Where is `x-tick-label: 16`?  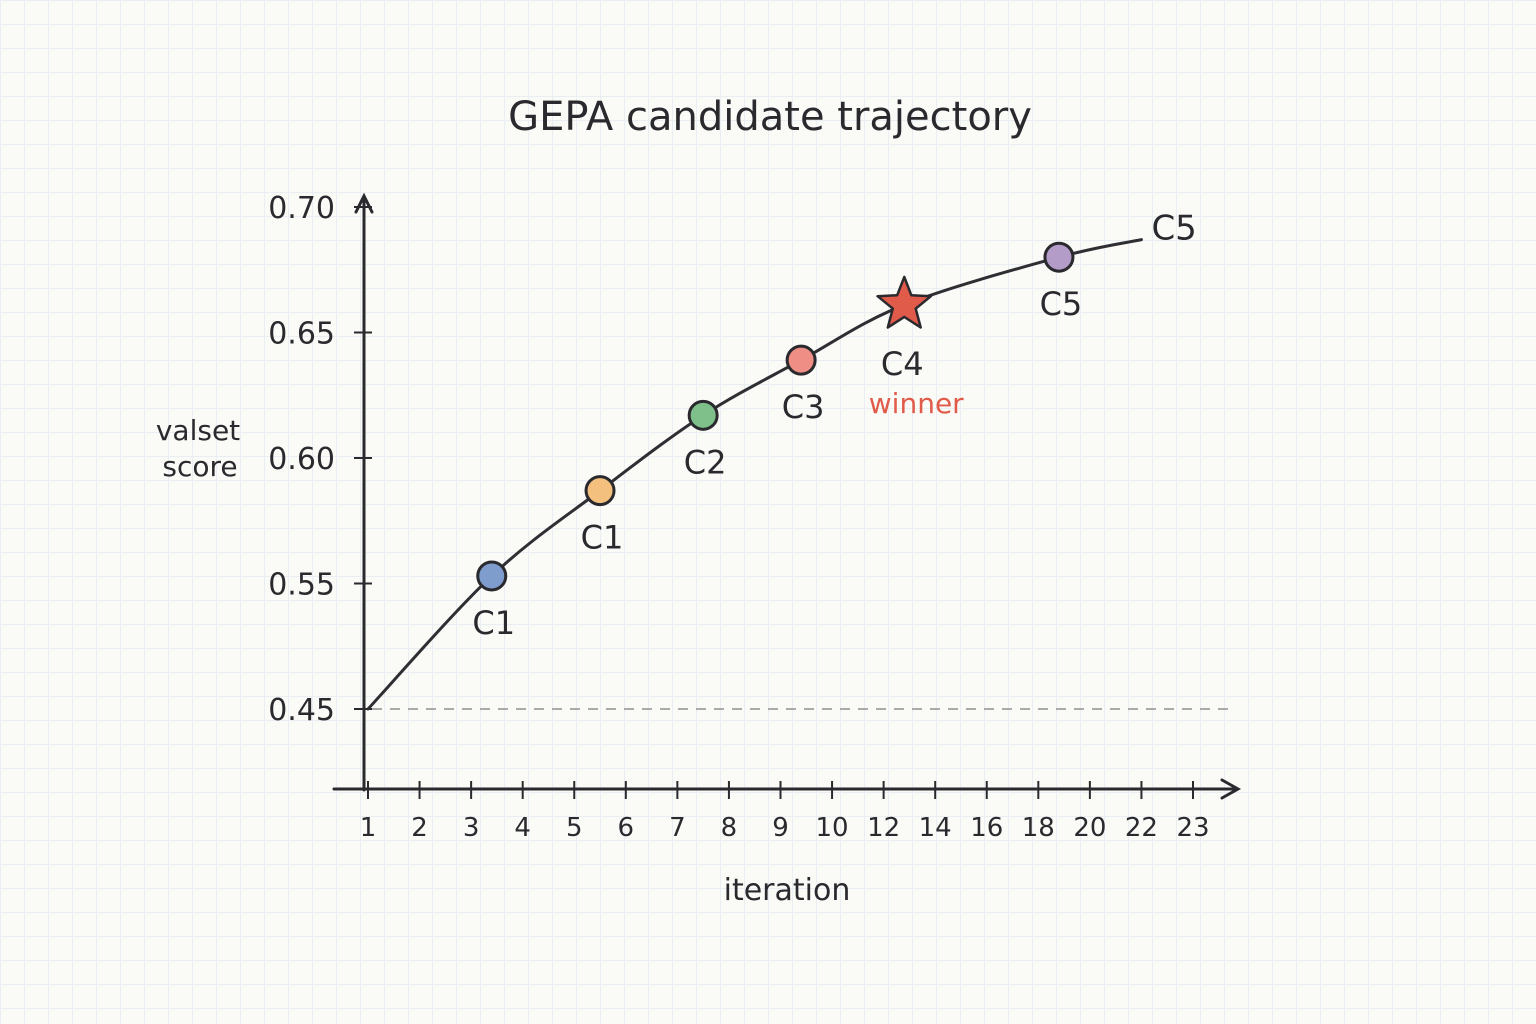 x-tick-label: 16 is located at coordinates (986, 828).